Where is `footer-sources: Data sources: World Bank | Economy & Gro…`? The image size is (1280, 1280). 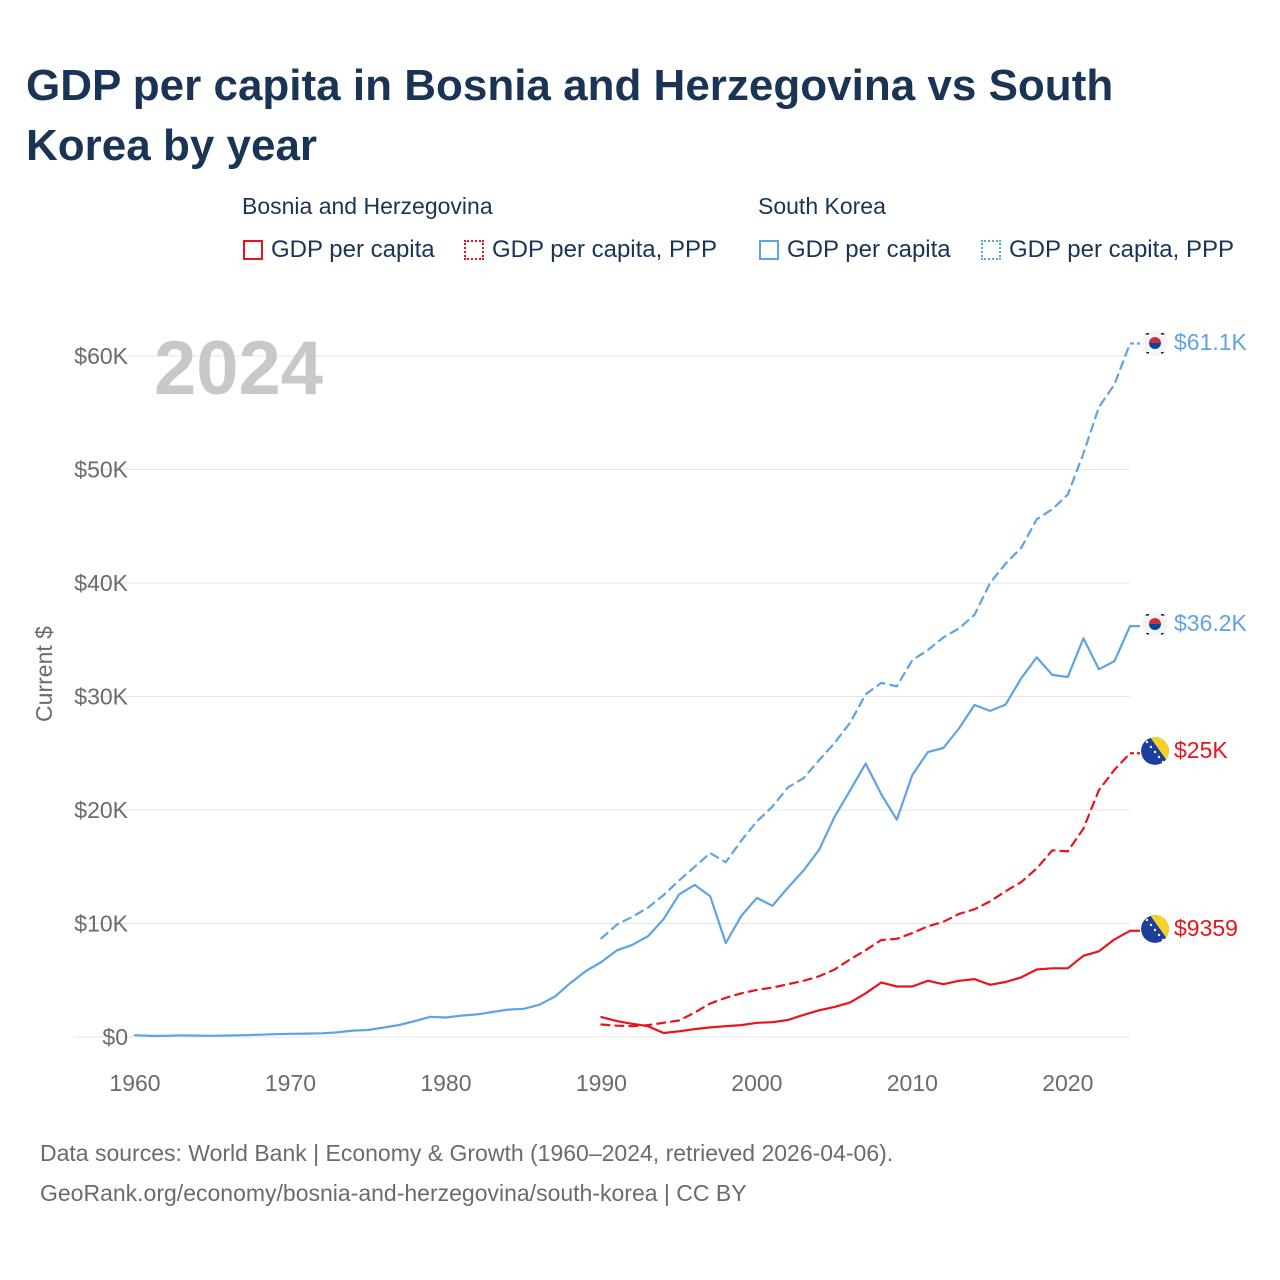 footer-sources: Data sources: World Bank | Economy & Gro… is located at coordinates (467, 1153).